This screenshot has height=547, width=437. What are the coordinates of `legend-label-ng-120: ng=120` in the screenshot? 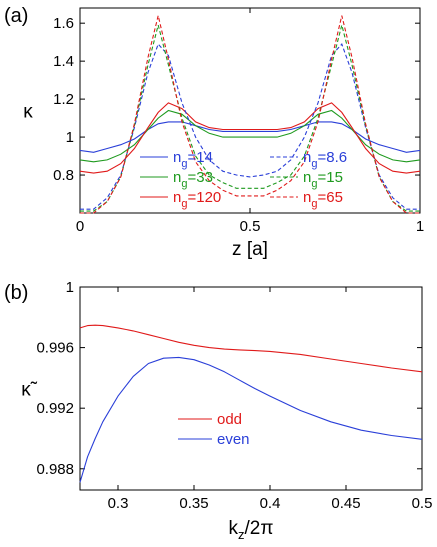 It's located at (197, 199).